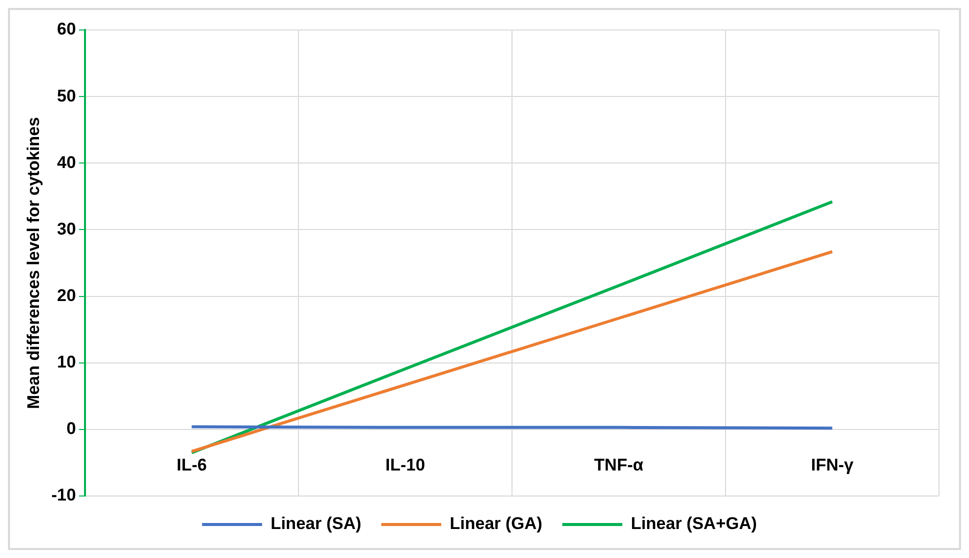 The width and height of the screenshot is (969, 558). What do you see at coordinates (66, 362) in the screenshot?
I see `y-tick-label: 10` at bounding box center [66, 362].